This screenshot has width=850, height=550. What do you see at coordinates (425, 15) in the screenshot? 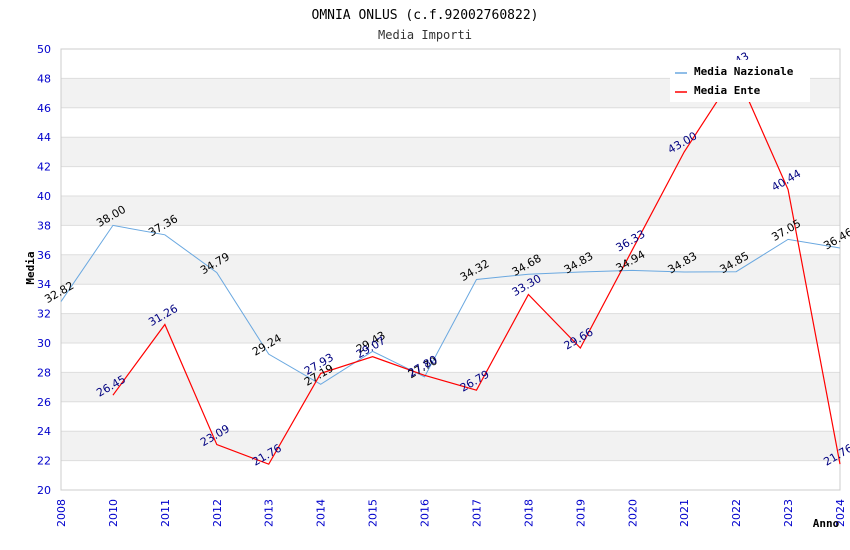
I see `chart-title: OMNIA ONLUS (c.f.92002760822)` at bounding box center [425, 15].